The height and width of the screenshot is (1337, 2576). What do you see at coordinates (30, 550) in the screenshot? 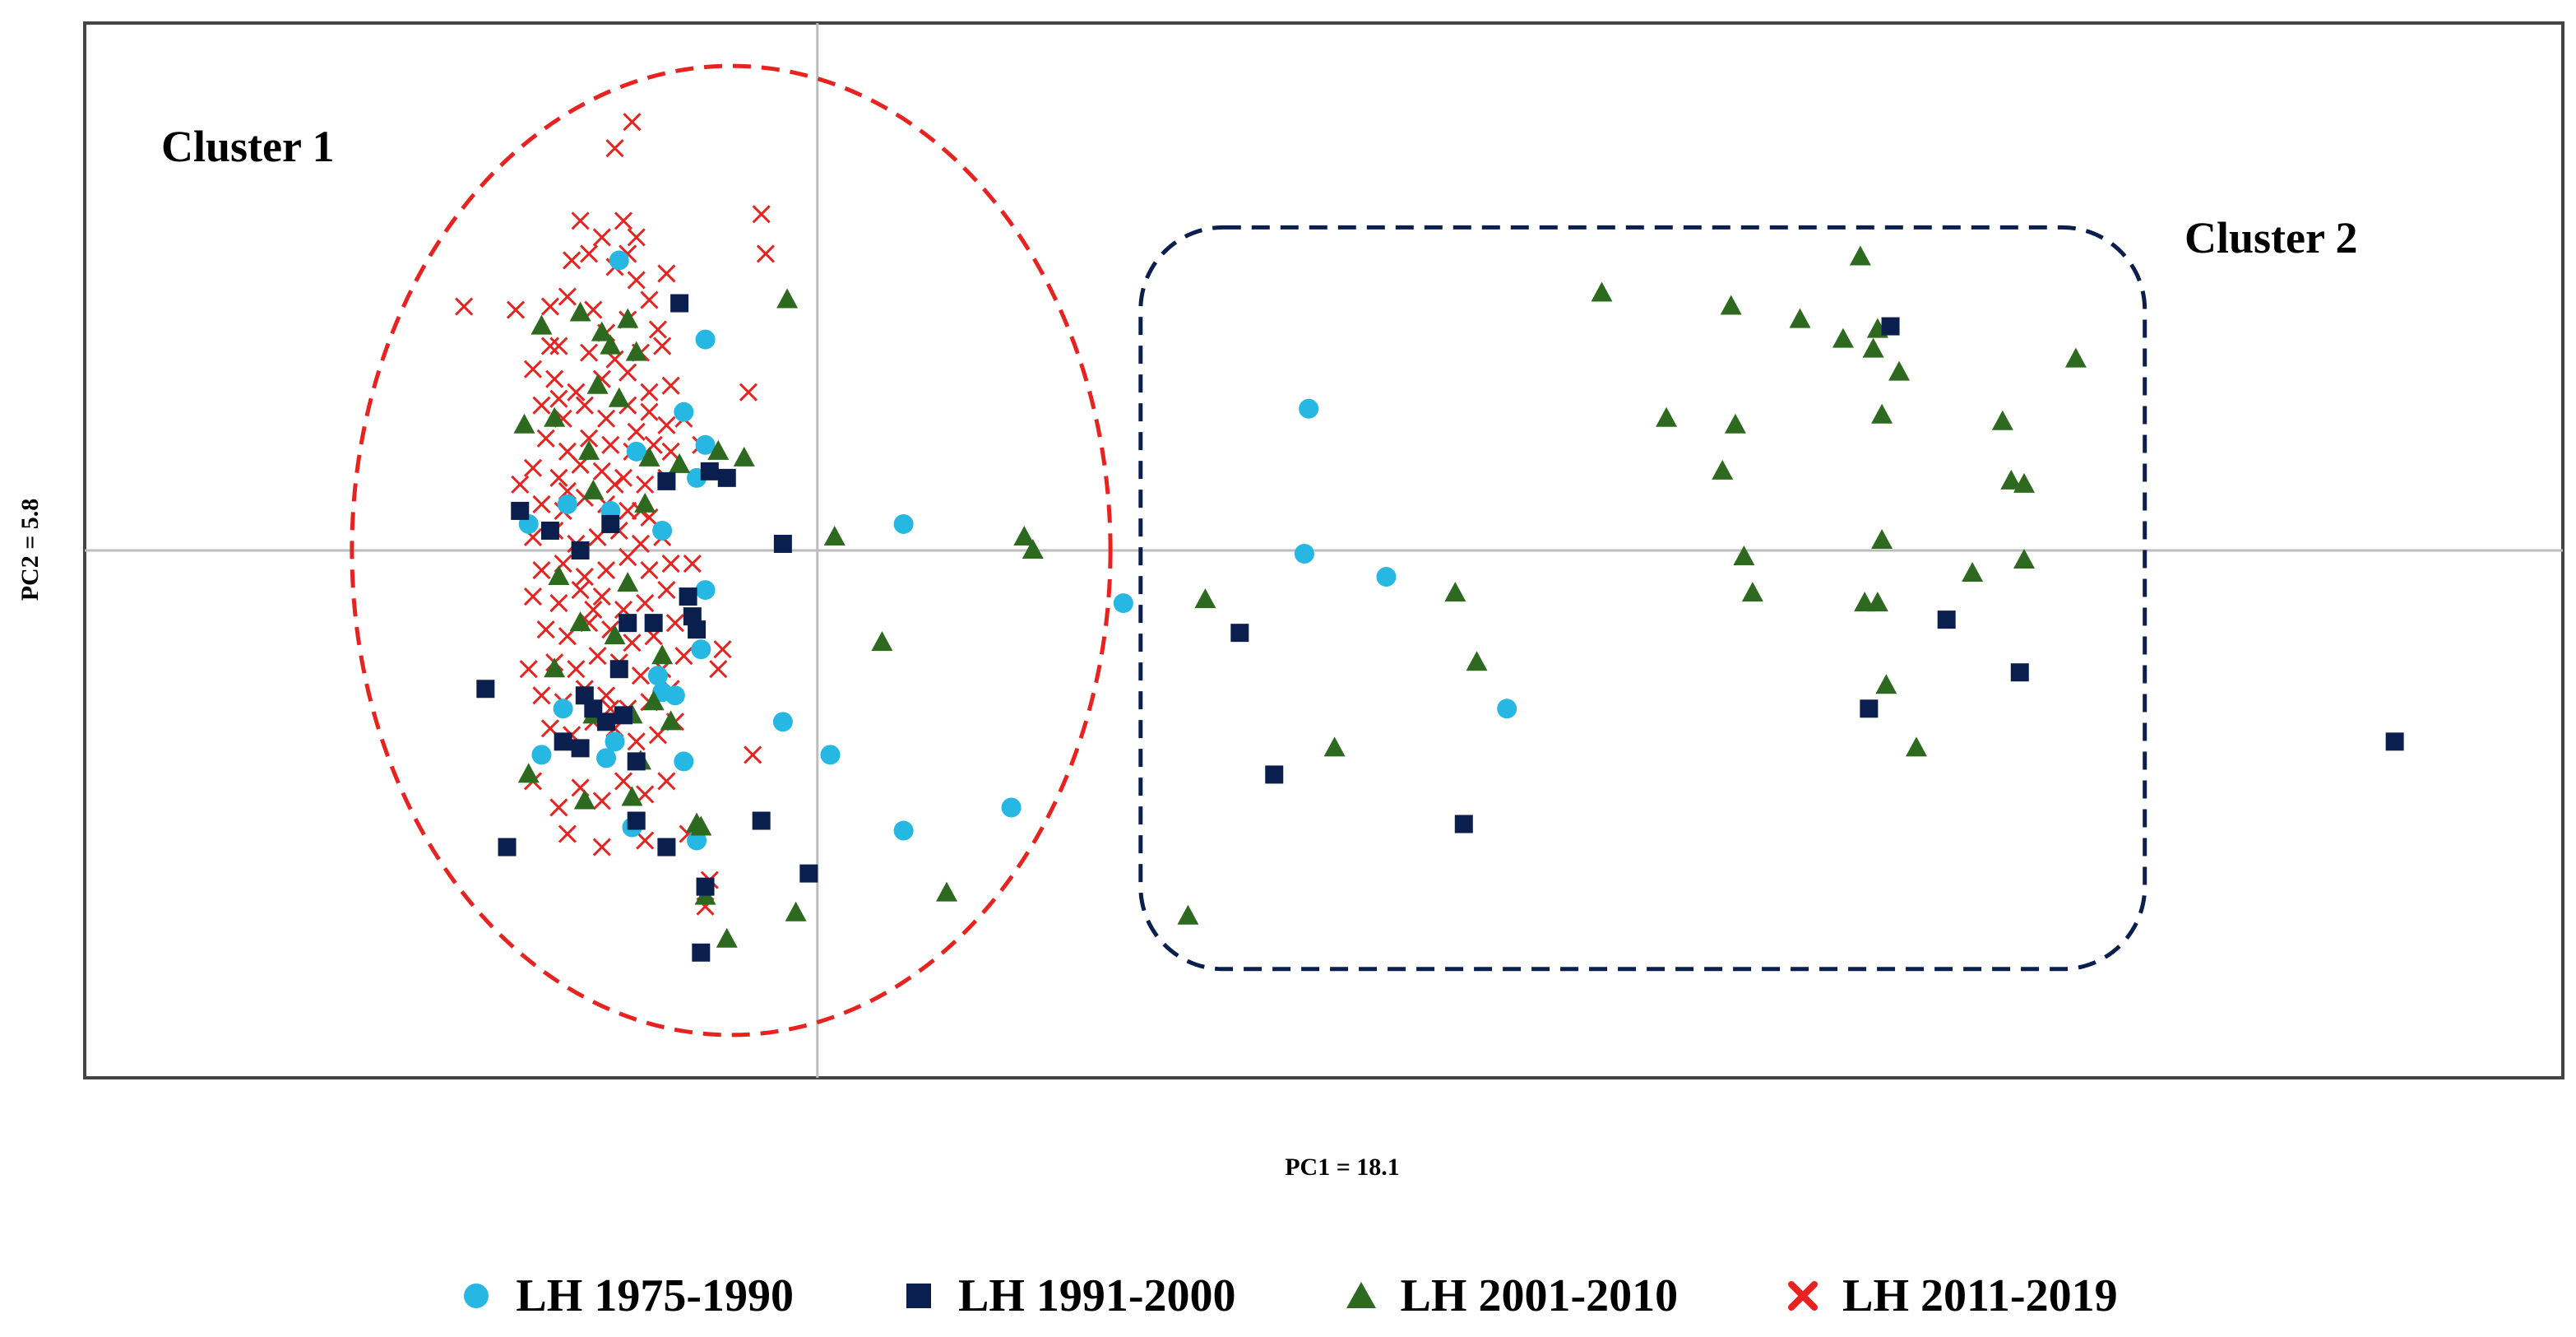
I see `y-axis-label: PC2 = 5.8` at bounding box center [30, 550].